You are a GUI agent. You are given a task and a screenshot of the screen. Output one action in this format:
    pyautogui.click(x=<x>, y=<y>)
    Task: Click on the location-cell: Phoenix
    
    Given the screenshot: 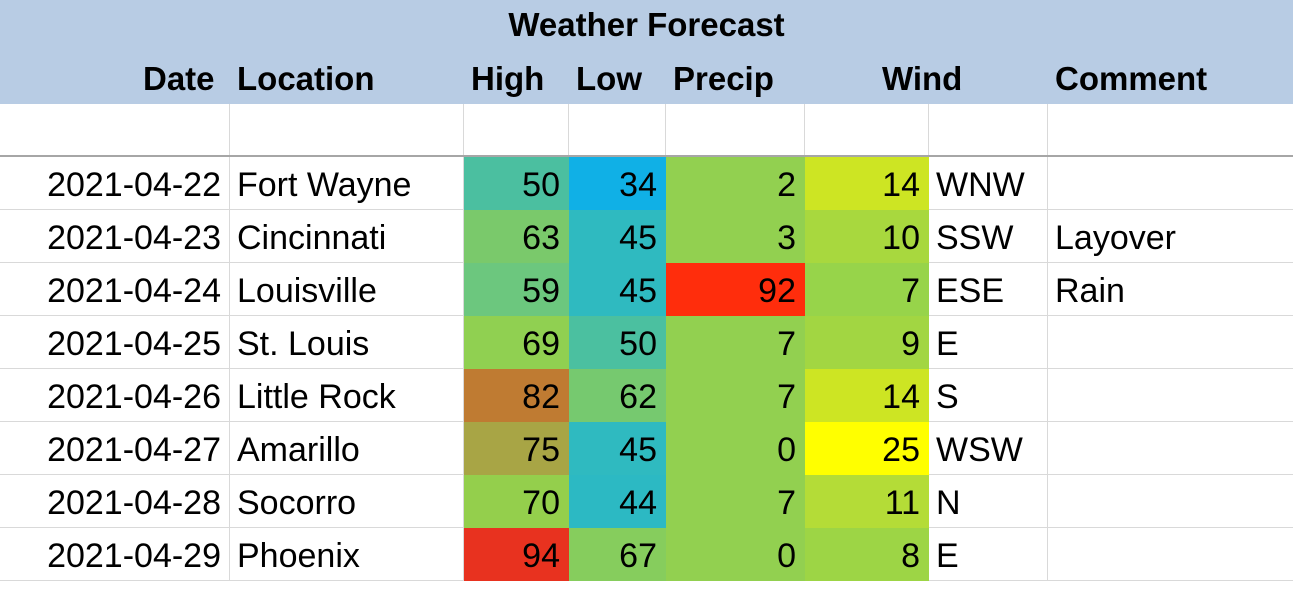 What is the action you would take?
    pyautogui.click(x=347, y=554)
    